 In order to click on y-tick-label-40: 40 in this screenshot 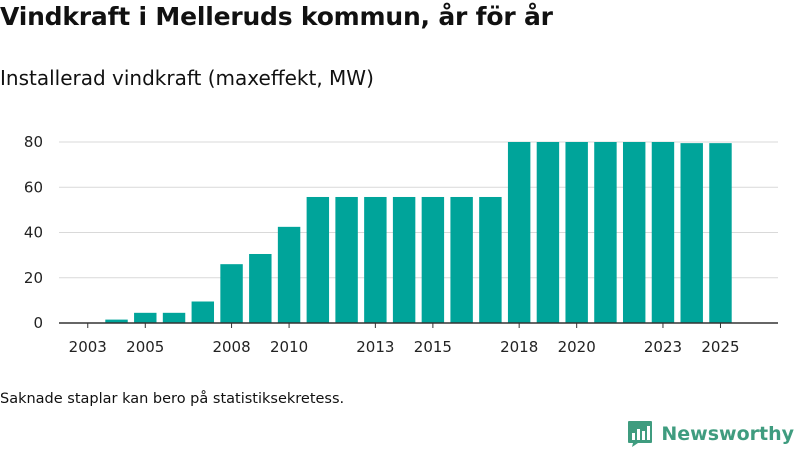, I will do `click(33, 233)`.